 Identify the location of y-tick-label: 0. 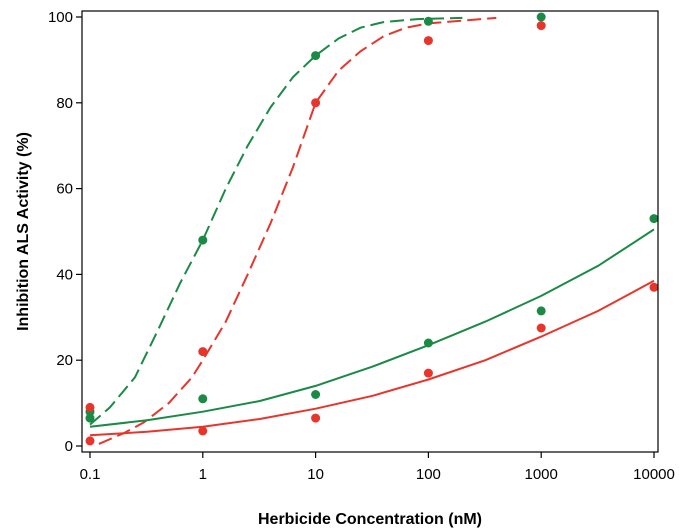
(69, 446).